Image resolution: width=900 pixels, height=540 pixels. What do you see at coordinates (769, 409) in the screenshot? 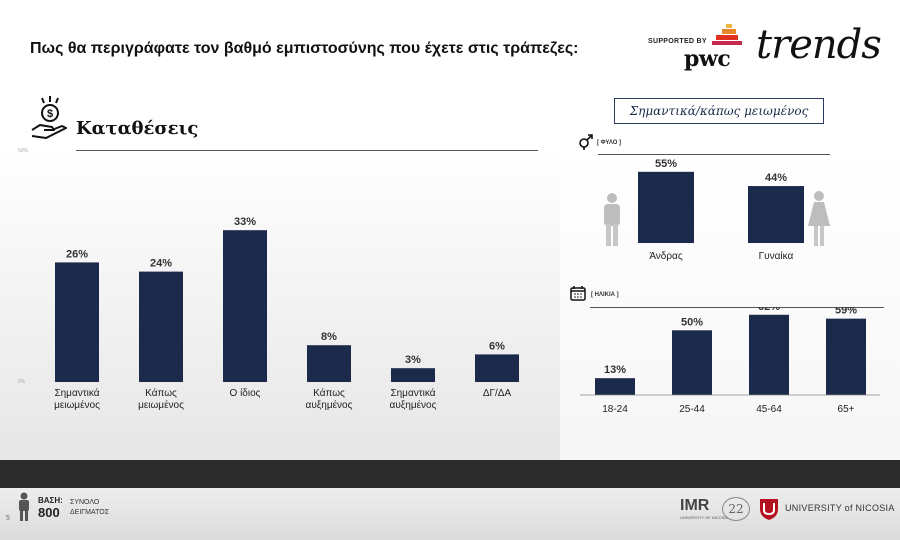
I see `category-label-2: 45-64` at bounding box center [769, 409].